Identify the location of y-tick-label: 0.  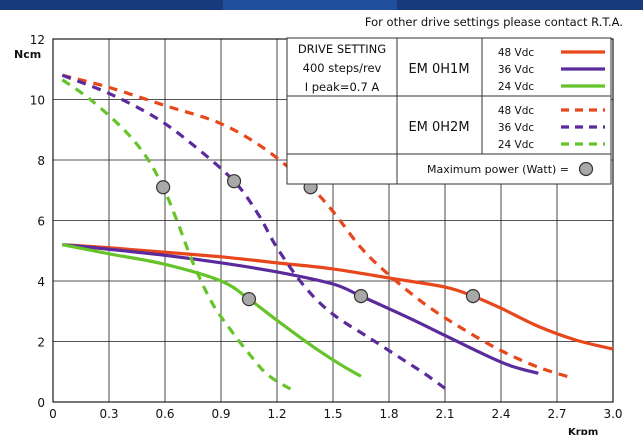
(41, 403).